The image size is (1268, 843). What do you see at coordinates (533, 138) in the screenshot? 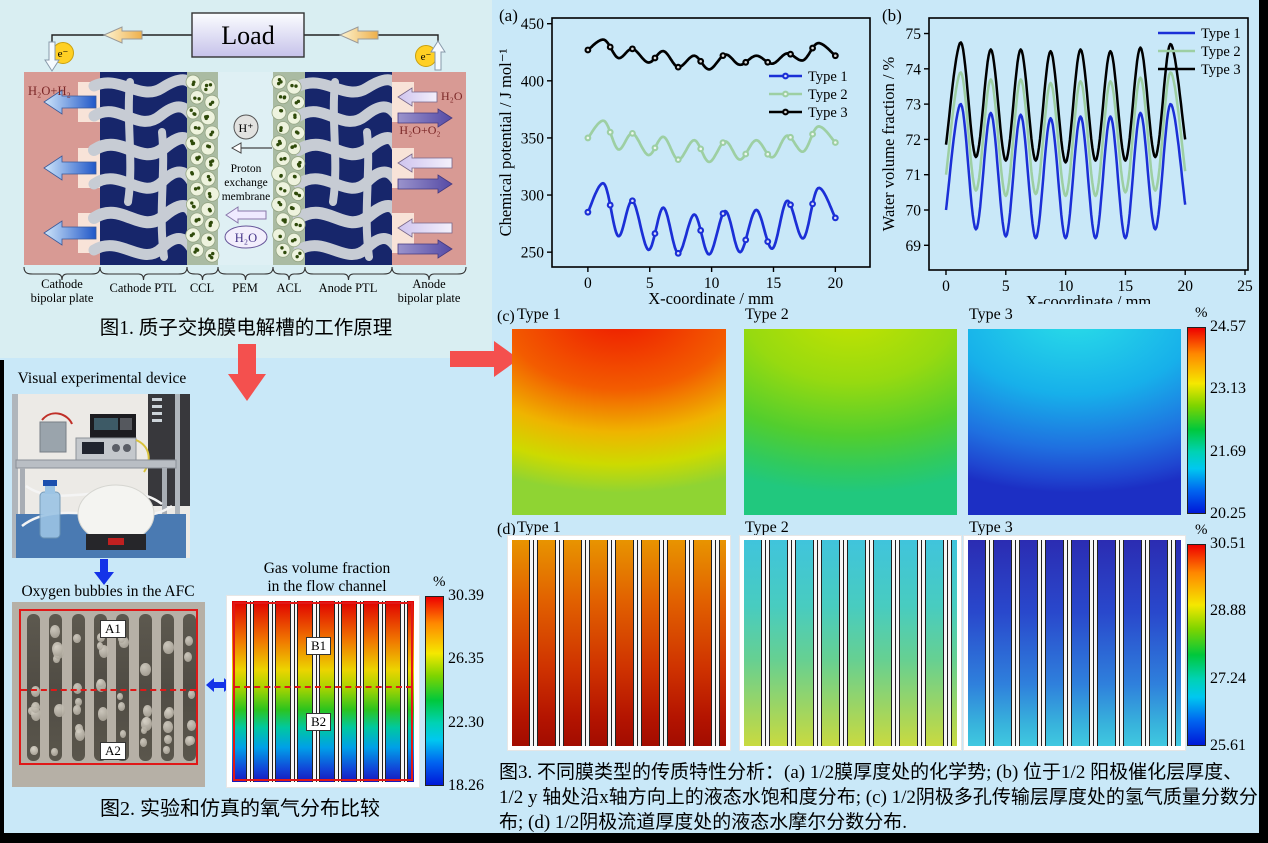
I see `svg-text: 350` at bounding box center [533, 138].